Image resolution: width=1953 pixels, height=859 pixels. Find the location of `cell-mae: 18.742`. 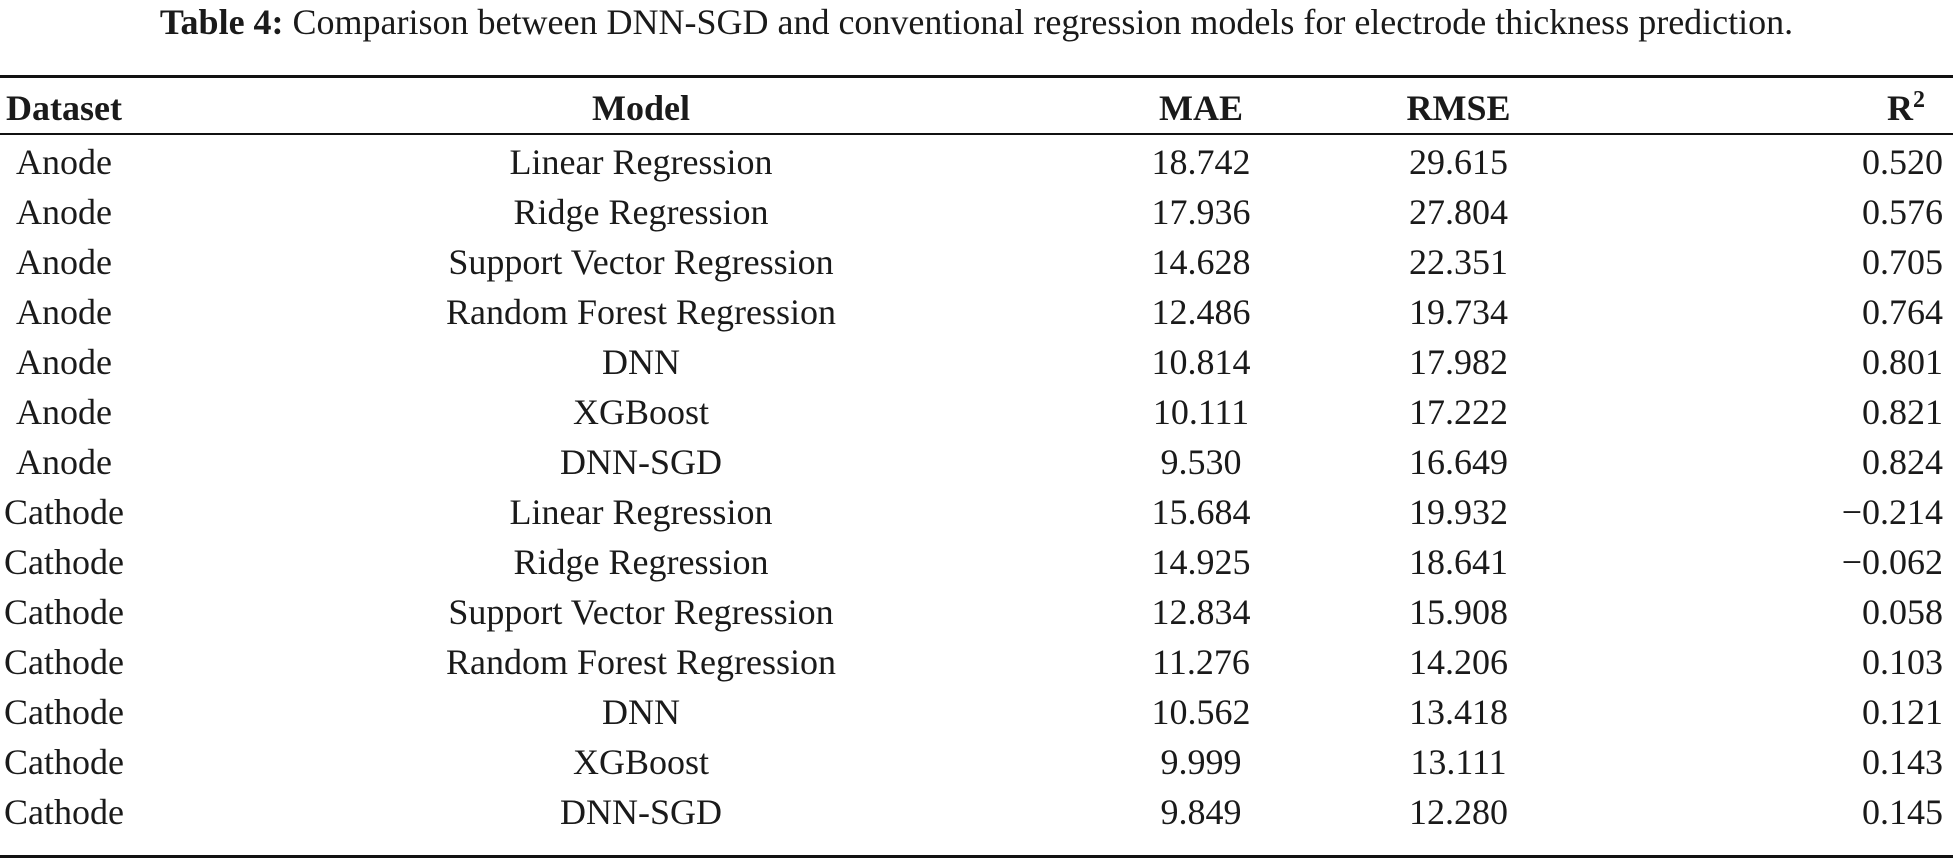

cell-mae: 18.742 is located at coordinates (1201, 162).